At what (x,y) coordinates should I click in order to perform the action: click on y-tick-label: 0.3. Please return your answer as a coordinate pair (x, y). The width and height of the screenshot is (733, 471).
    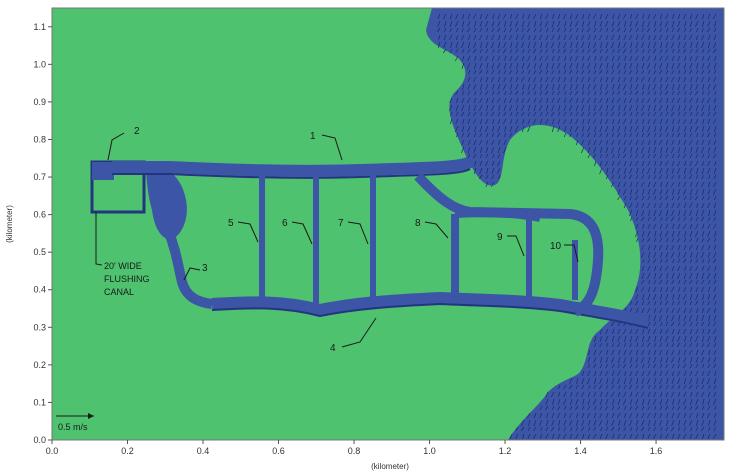
    Looking at the image, I should click on (39, 327).